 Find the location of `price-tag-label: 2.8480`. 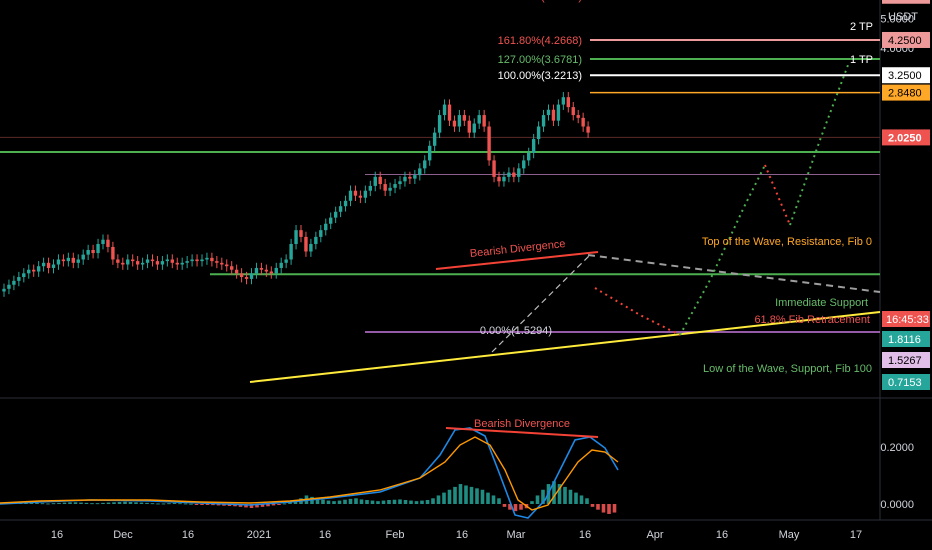

price-tag-label: 2.8480 is located at coordinates (905, 94).